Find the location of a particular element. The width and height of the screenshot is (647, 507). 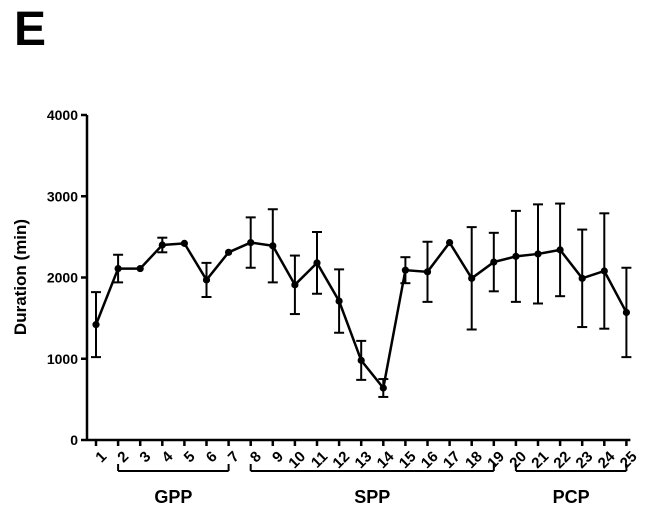

x-tick-label: 9 is located at coordinates (278, 457).